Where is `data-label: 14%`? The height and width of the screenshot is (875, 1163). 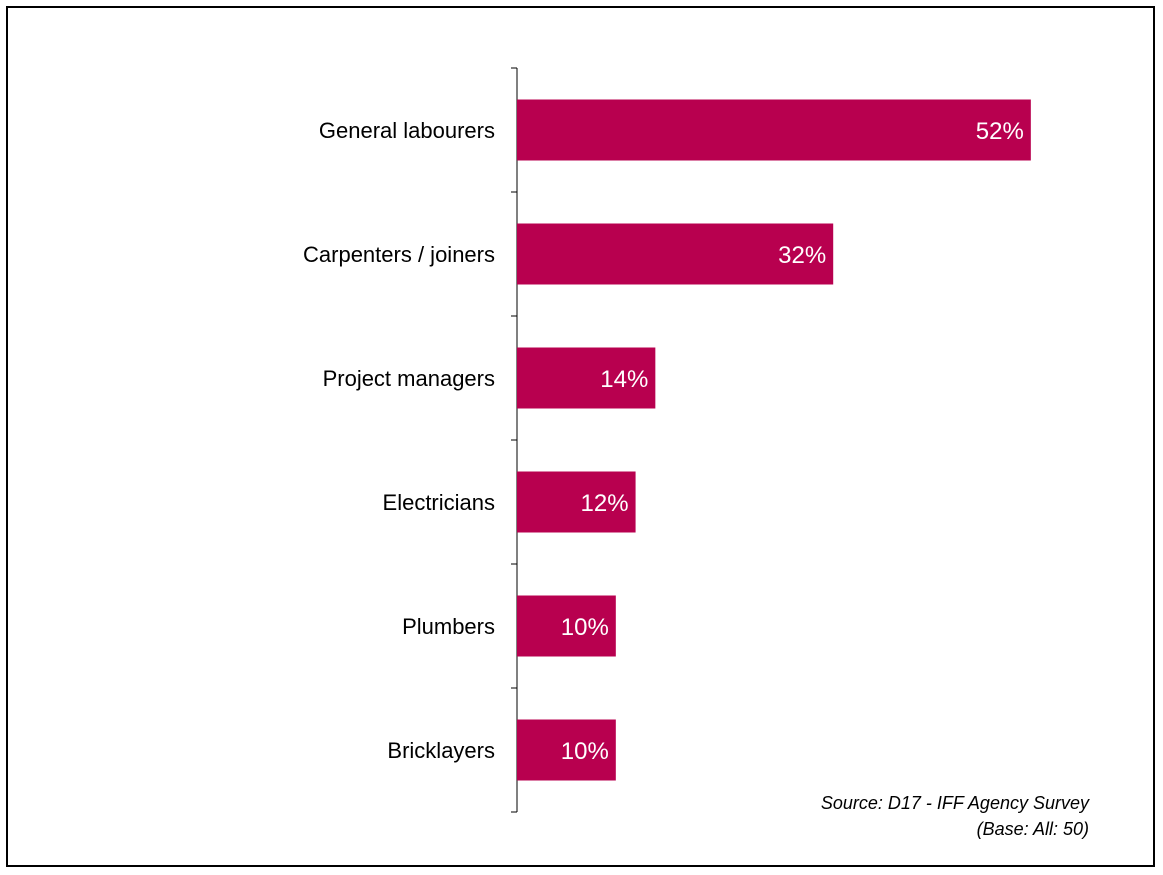 data-label: 14% is located at coordinates (624, 379).